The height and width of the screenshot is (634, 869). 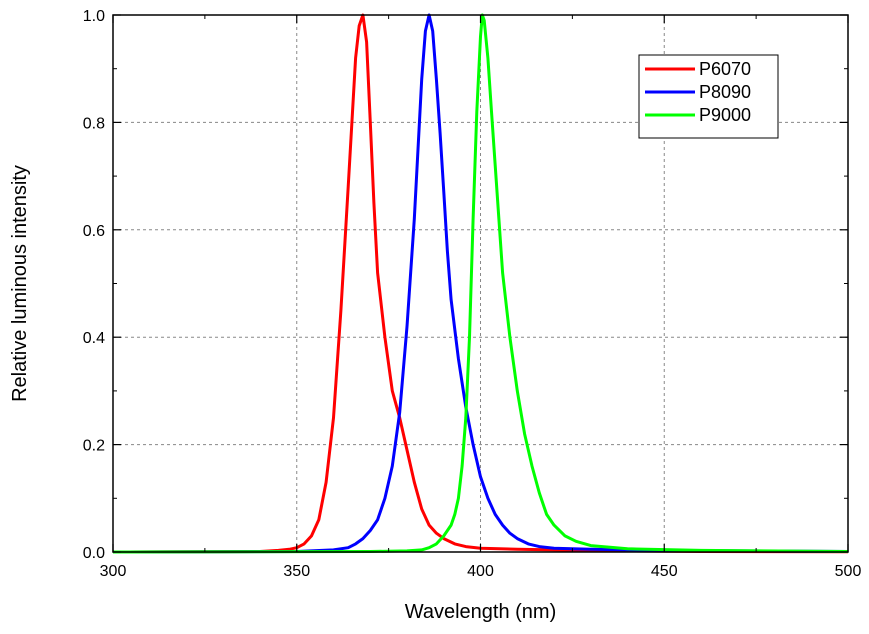 What do you see at coordinates (20, 283) in the screenshot?
I see `y-axis-title: Relative luminous intensity` at bounding box center [20, 283].